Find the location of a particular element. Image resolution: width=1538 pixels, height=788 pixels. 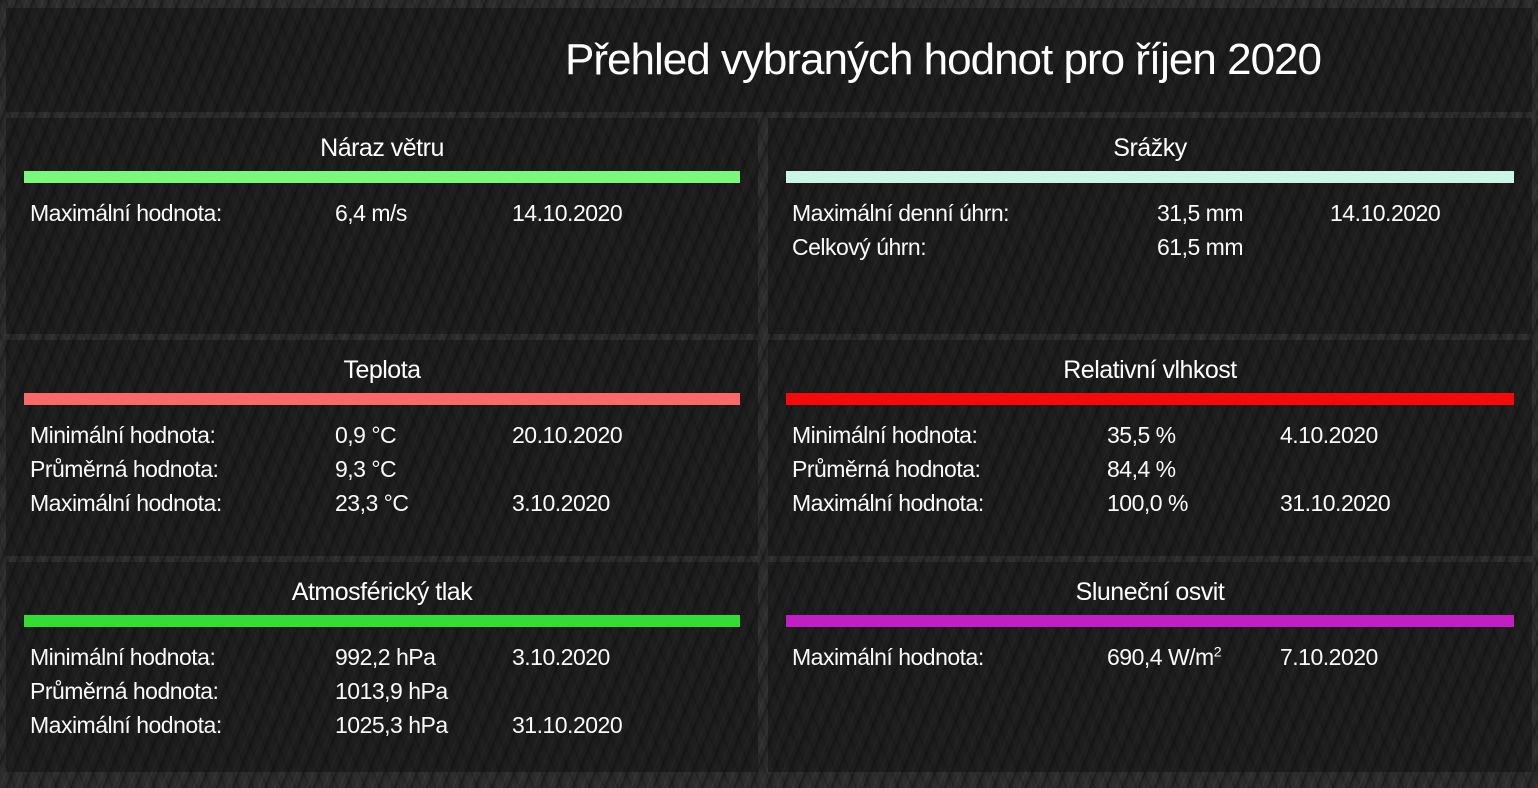

stat-value: 992,2 hPa is located at coordinates (423, 657).